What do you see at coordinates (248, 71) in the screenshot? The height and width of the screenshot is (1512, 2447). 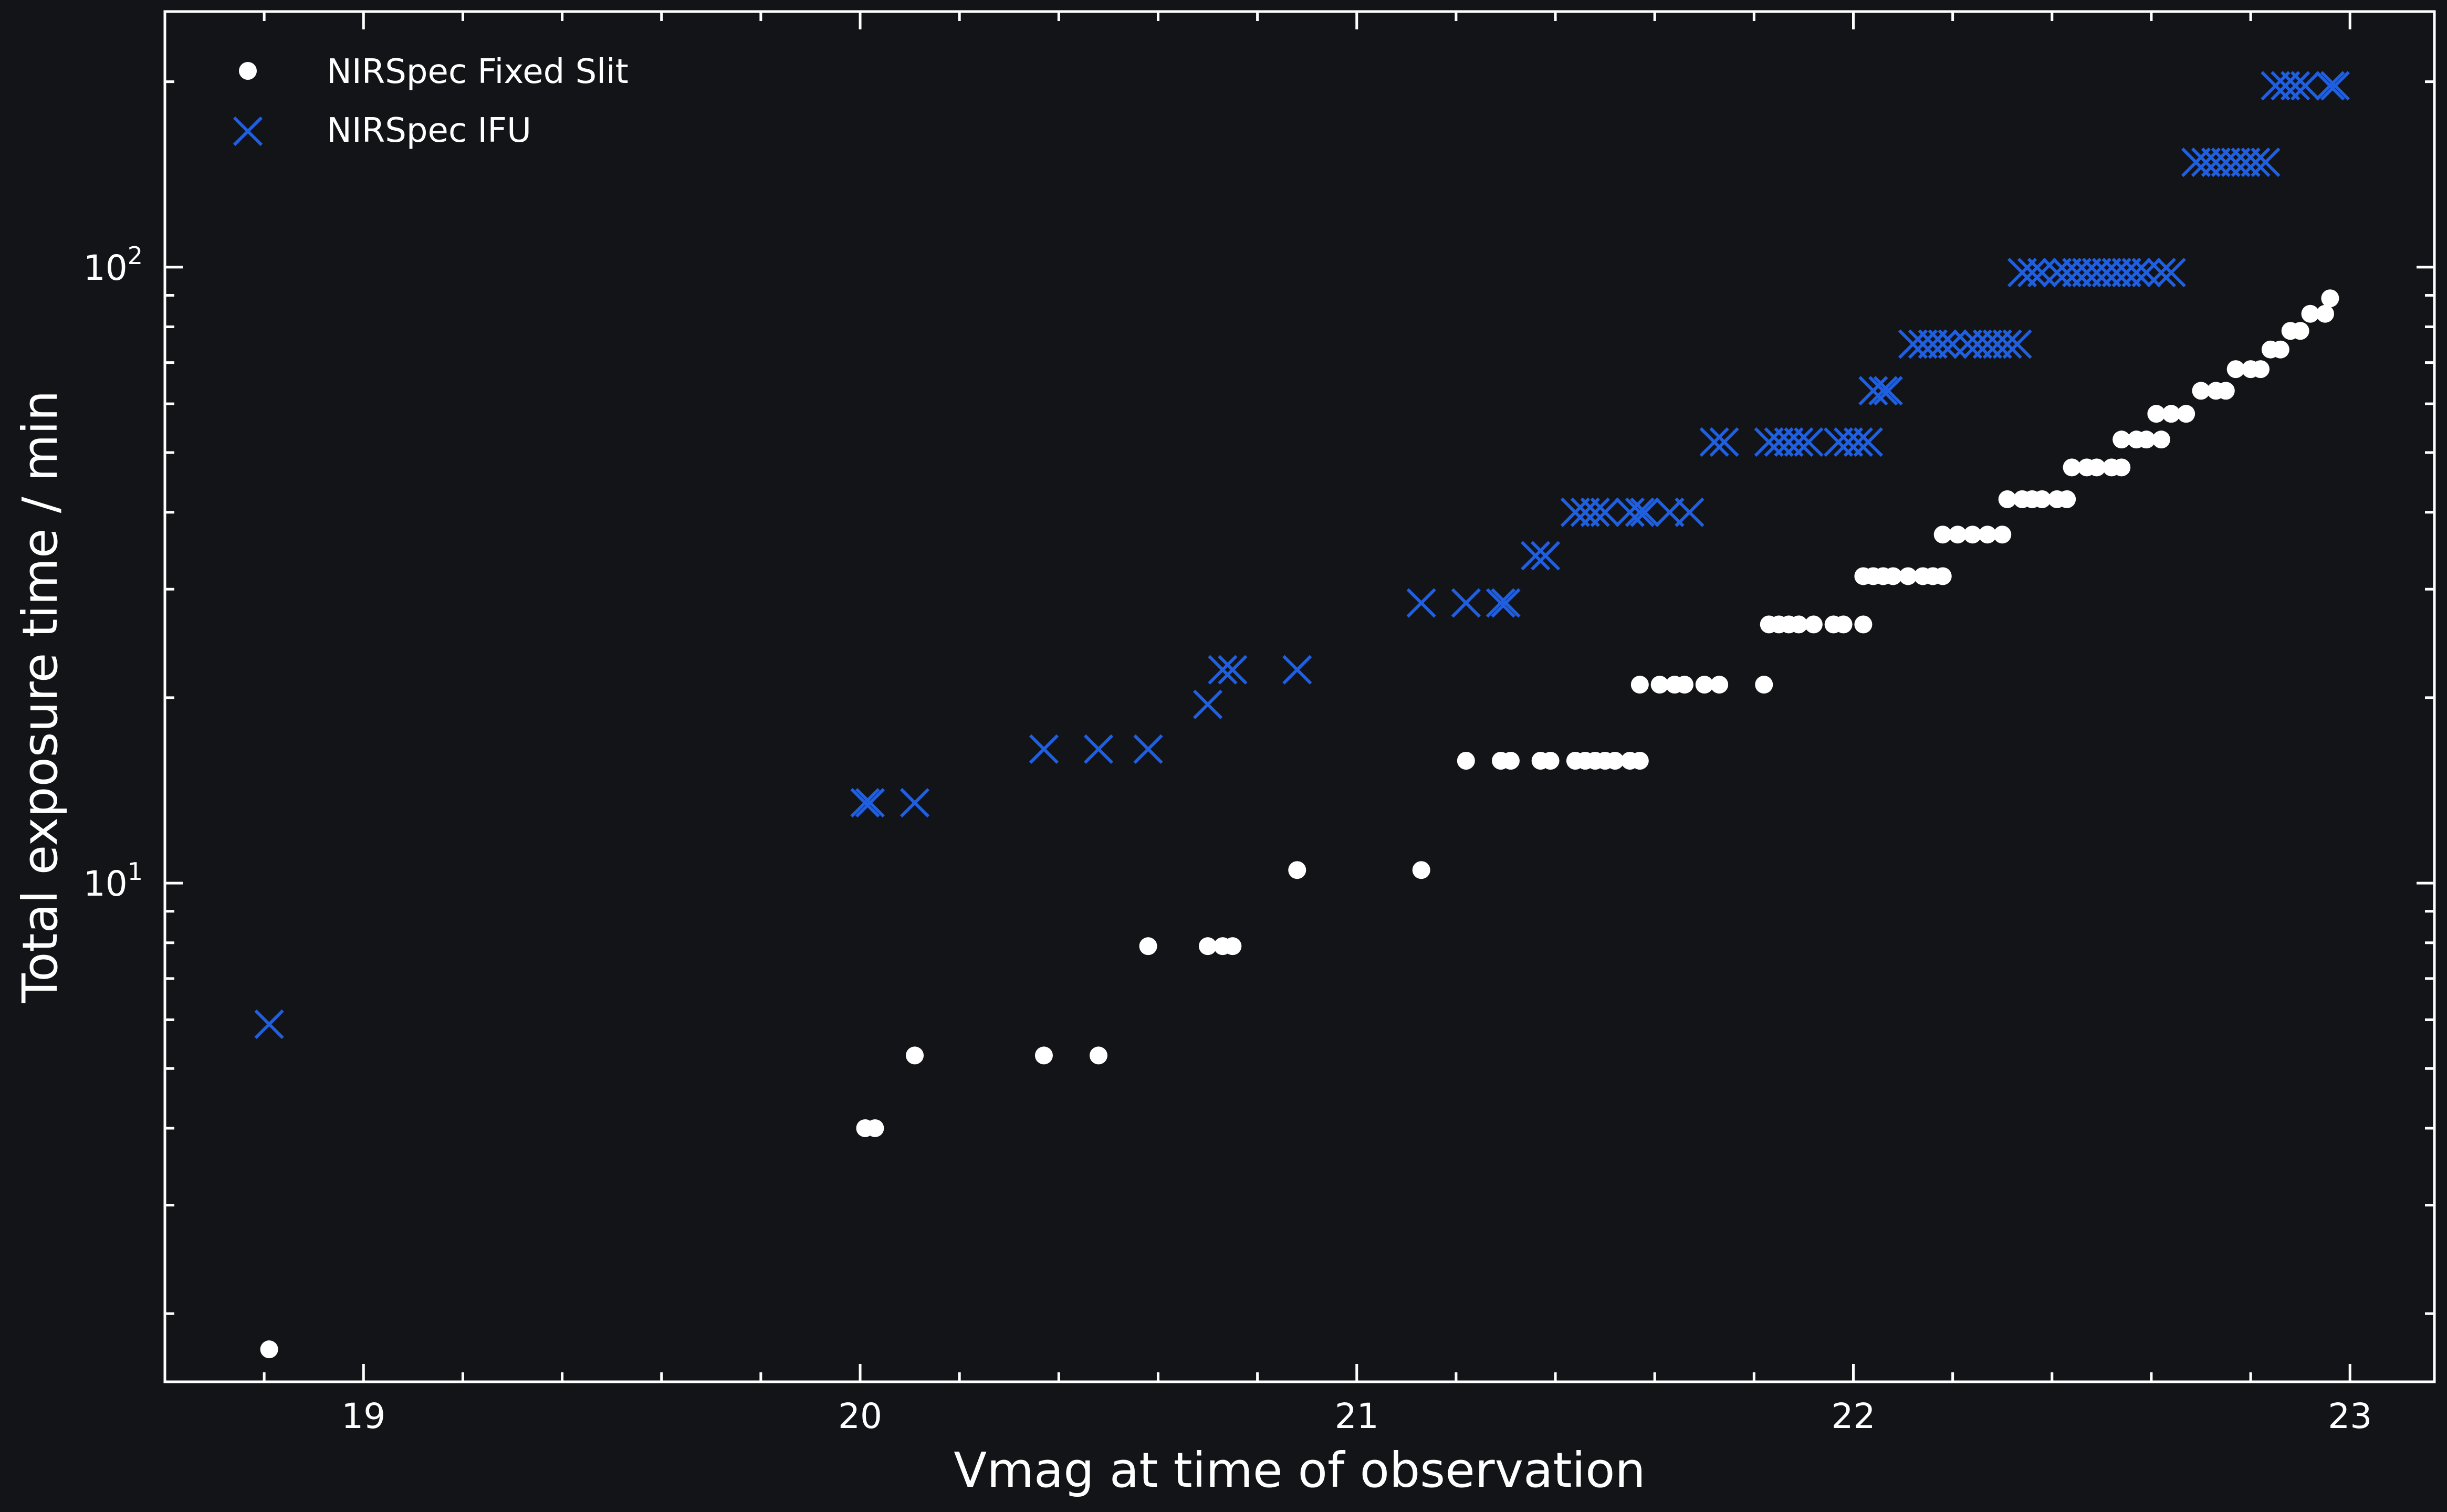 I see `legend-marker-fixed-slit` at bounding box center [248, 71].